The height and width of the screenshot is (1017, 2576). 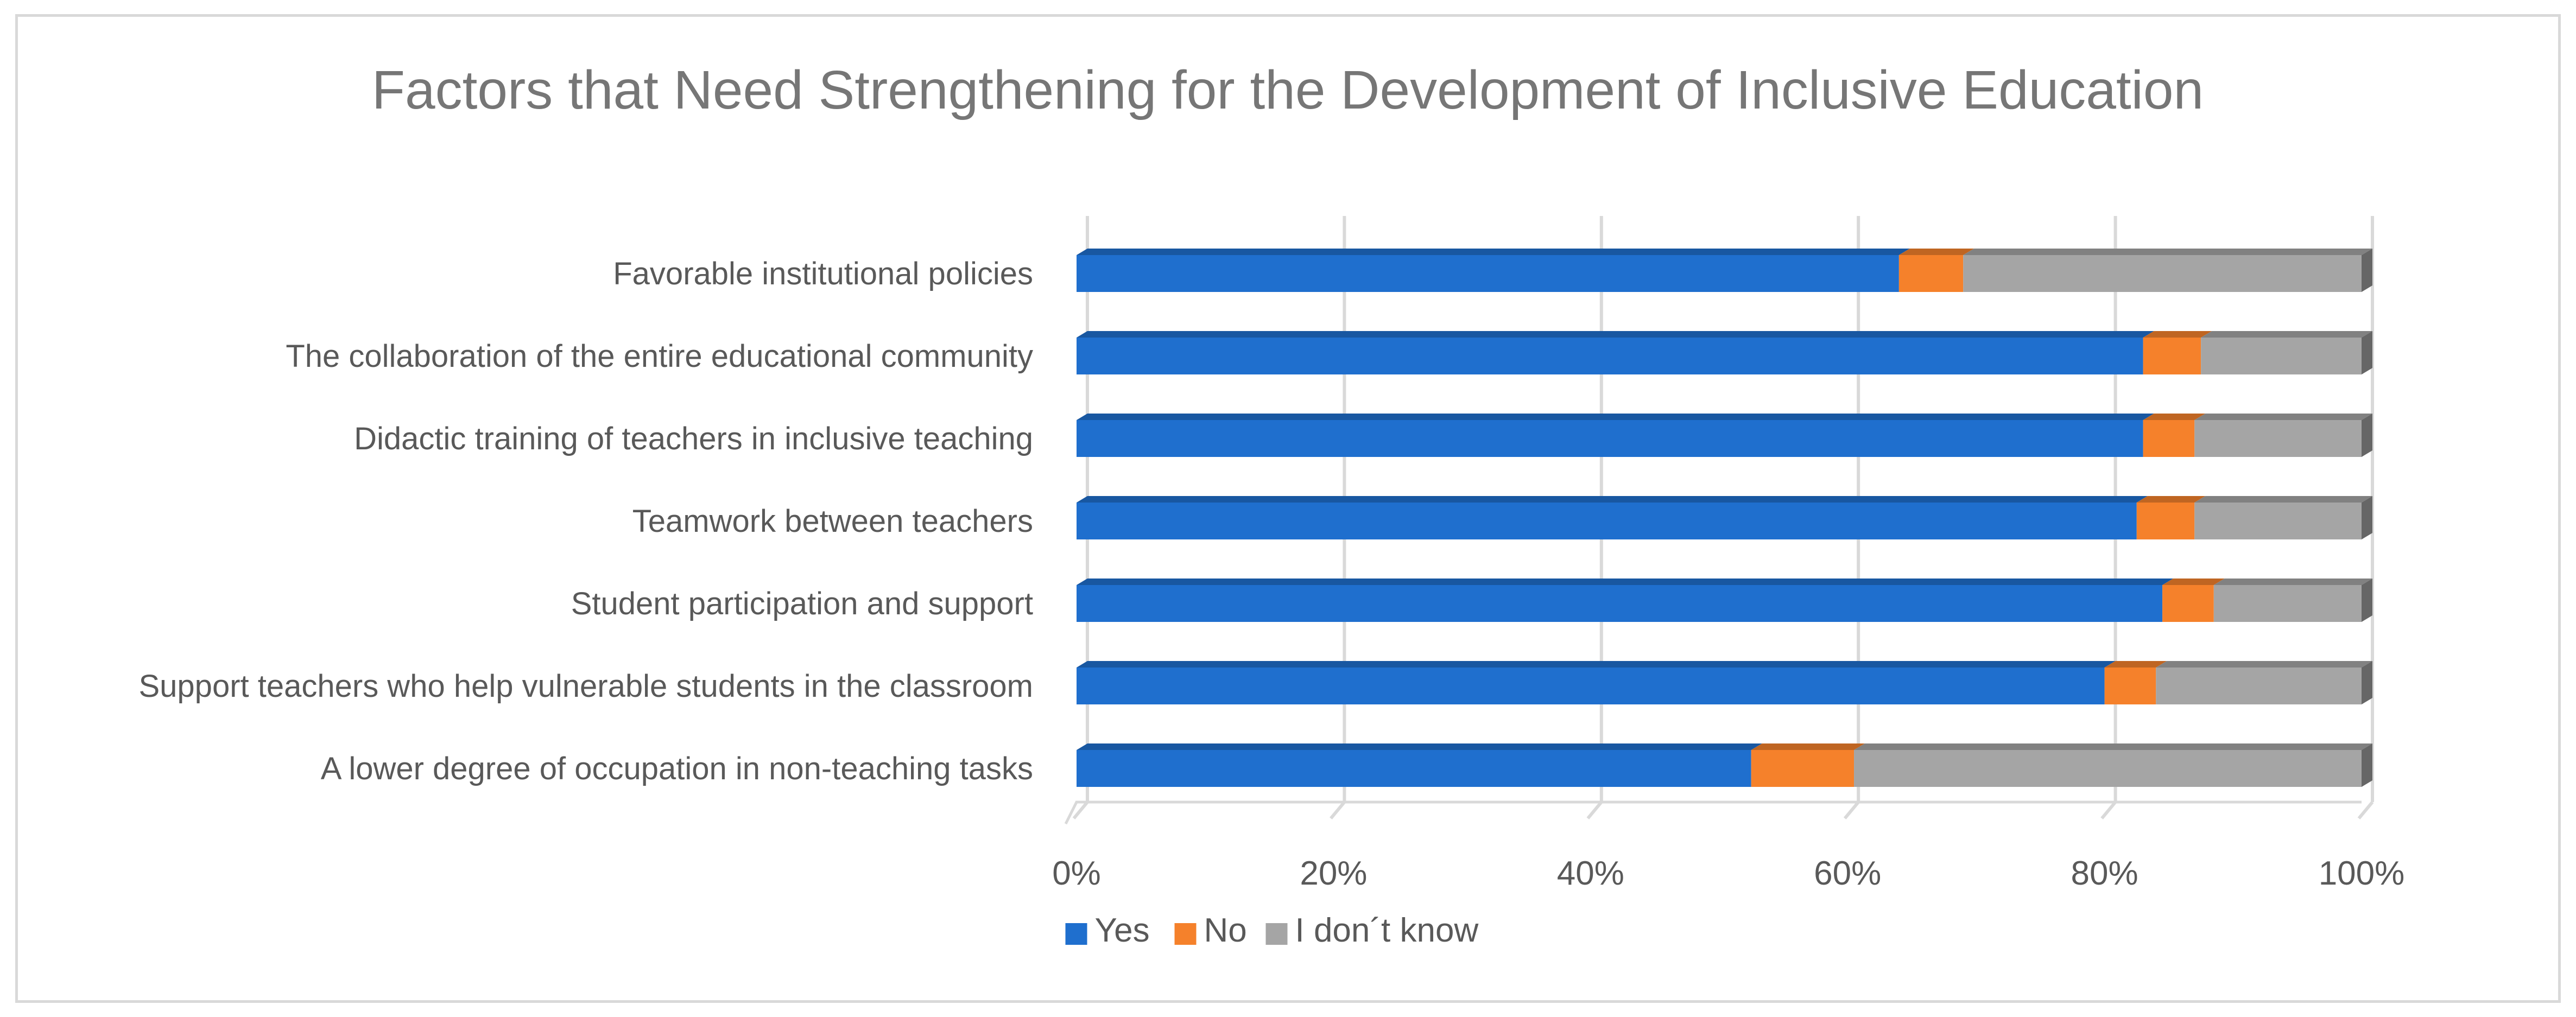 I want to click on legend-item-i-don-t-know: I don´t know, so click(x=1372, y=930).